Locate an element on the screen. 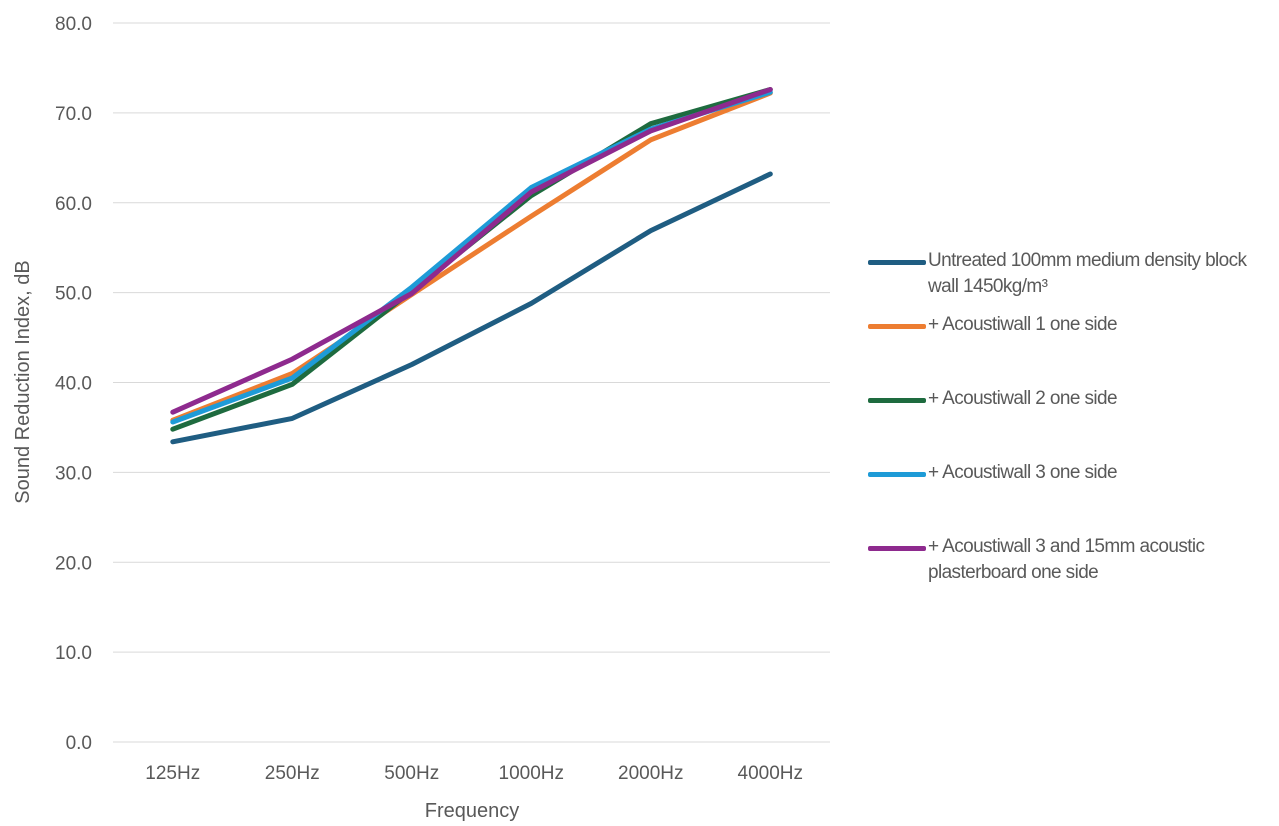  legend-label: + Acoustiwall 2 one side is located at coordinates (1023, 398).